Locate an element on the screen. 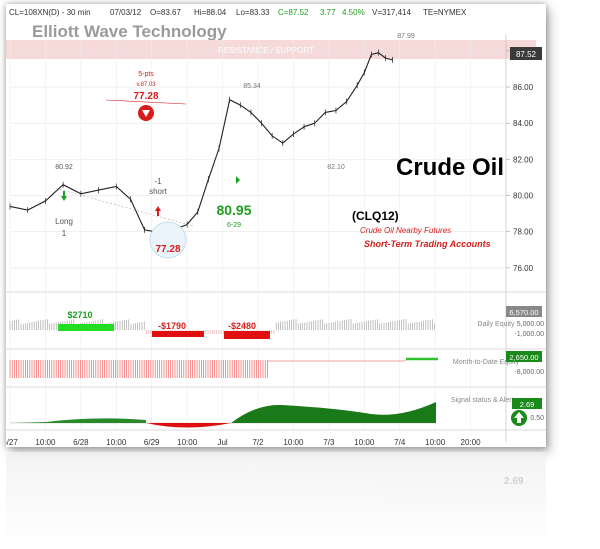  short-label: short is located at coordinates (158, 191).